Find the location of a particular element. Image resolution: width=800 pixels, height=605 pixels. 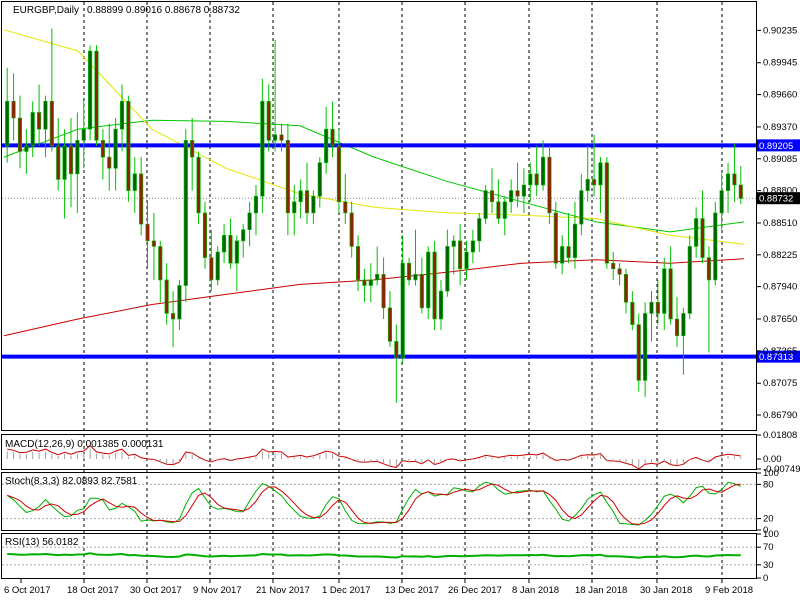

x-tick-label: 1 Dec 2017 is located at coordinates (346, 590).